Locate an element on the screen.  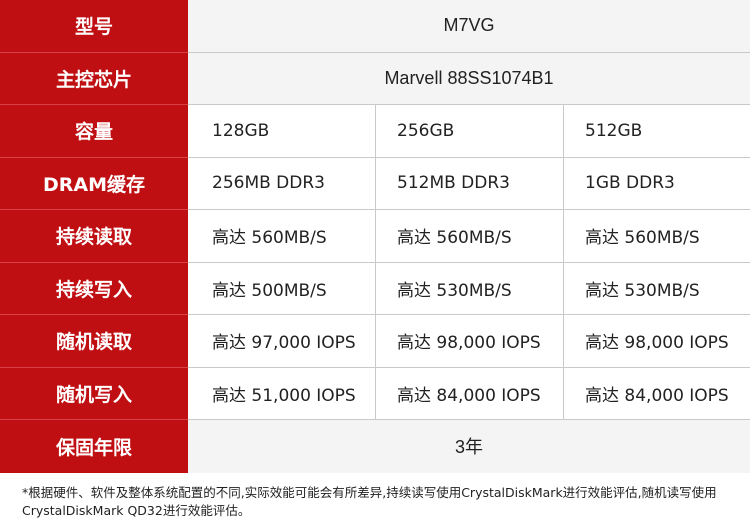
rand-write-value-2: 高达 84,000 IOPS is located at coordinates (470, 393).